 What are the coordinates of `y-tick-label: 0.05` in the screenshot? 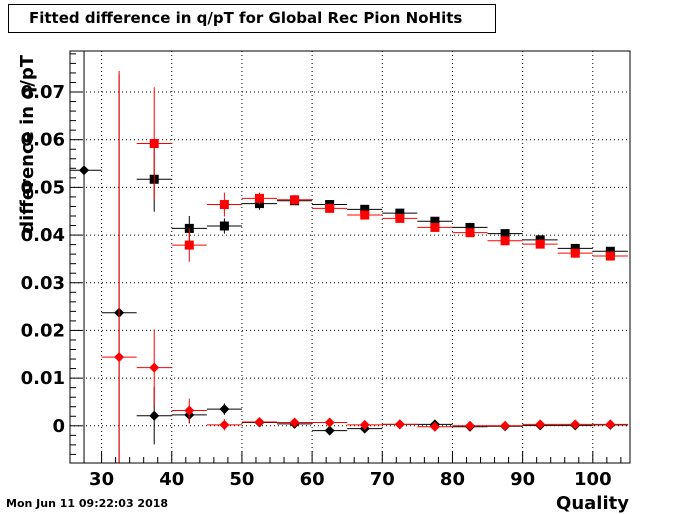 It's located at (43, 187).